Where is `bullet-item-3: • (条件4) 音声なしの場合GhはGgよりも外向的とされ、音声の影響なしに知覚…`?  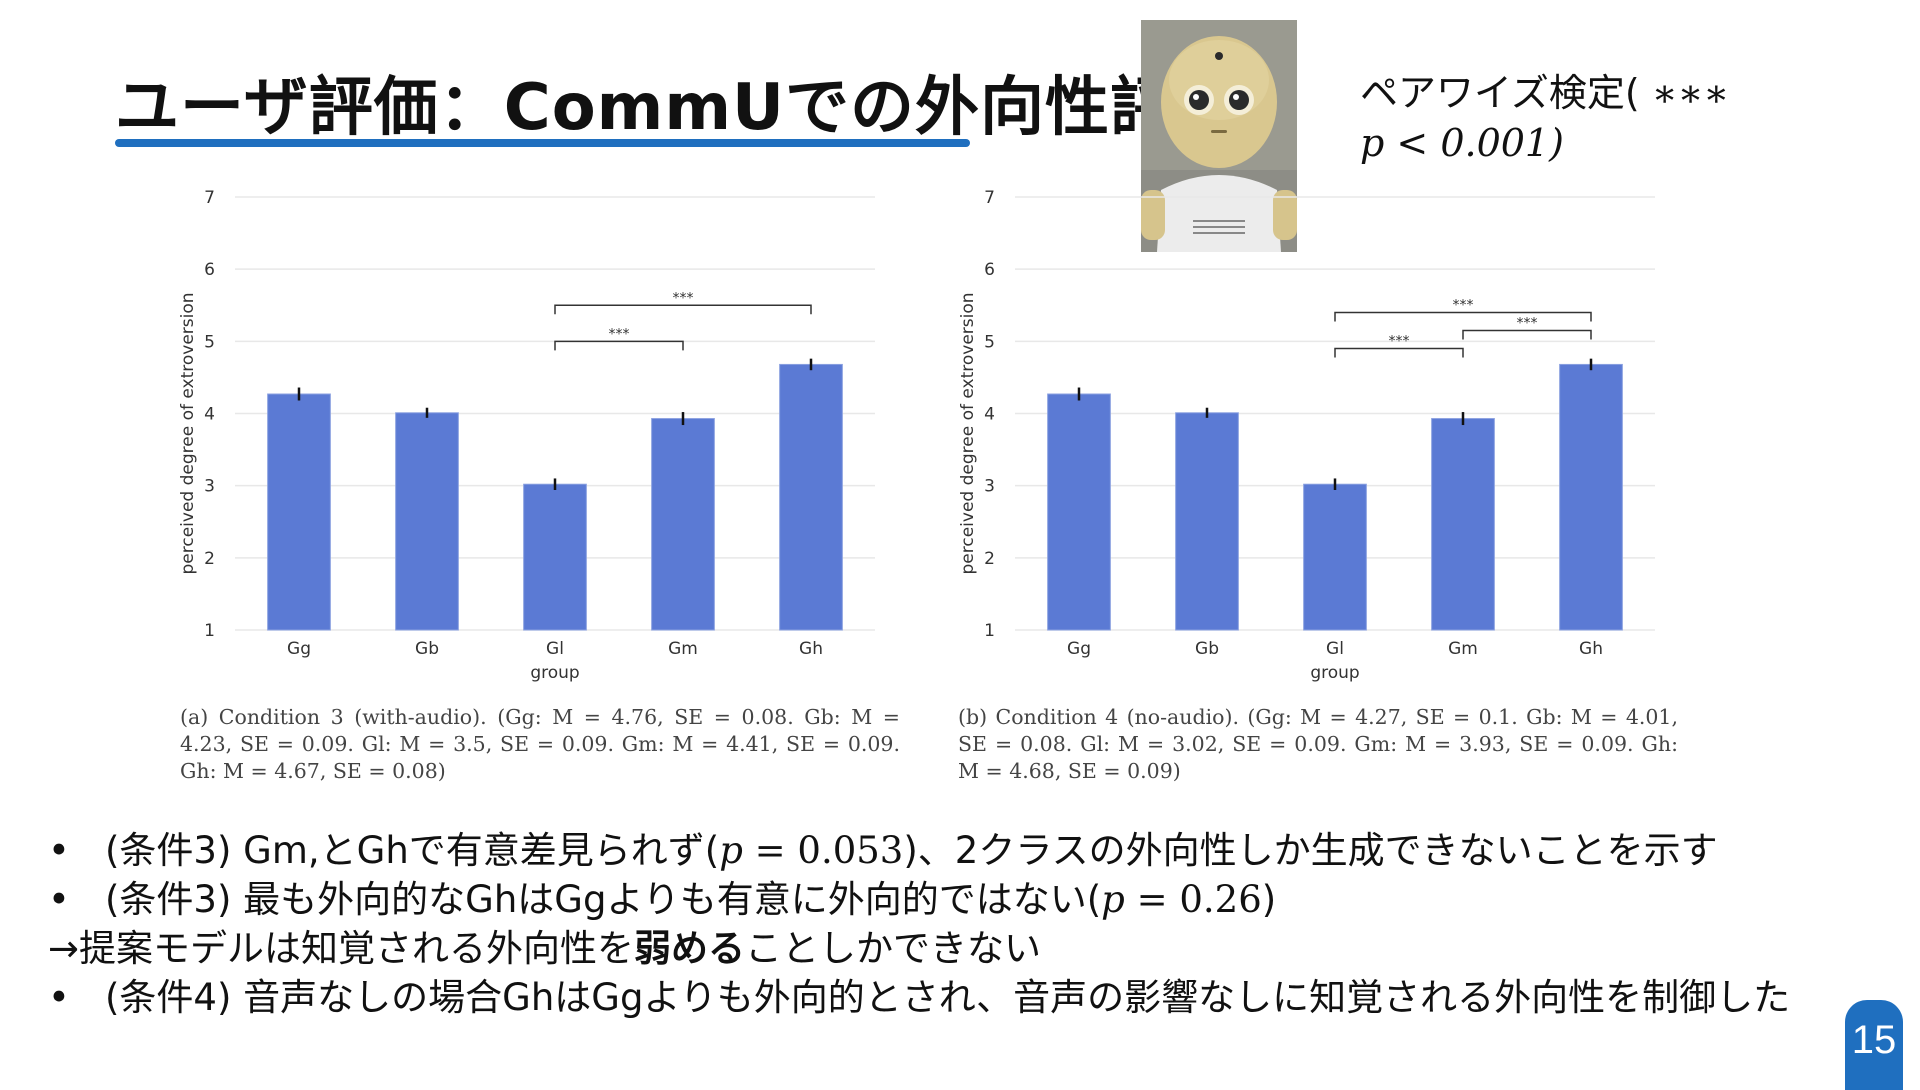
bullet-item-3: • (条件4) 音声なしの場合GhはGgよりも外向的とされ、音声の影響なしに知覚… is located at coordinates (963, 997).